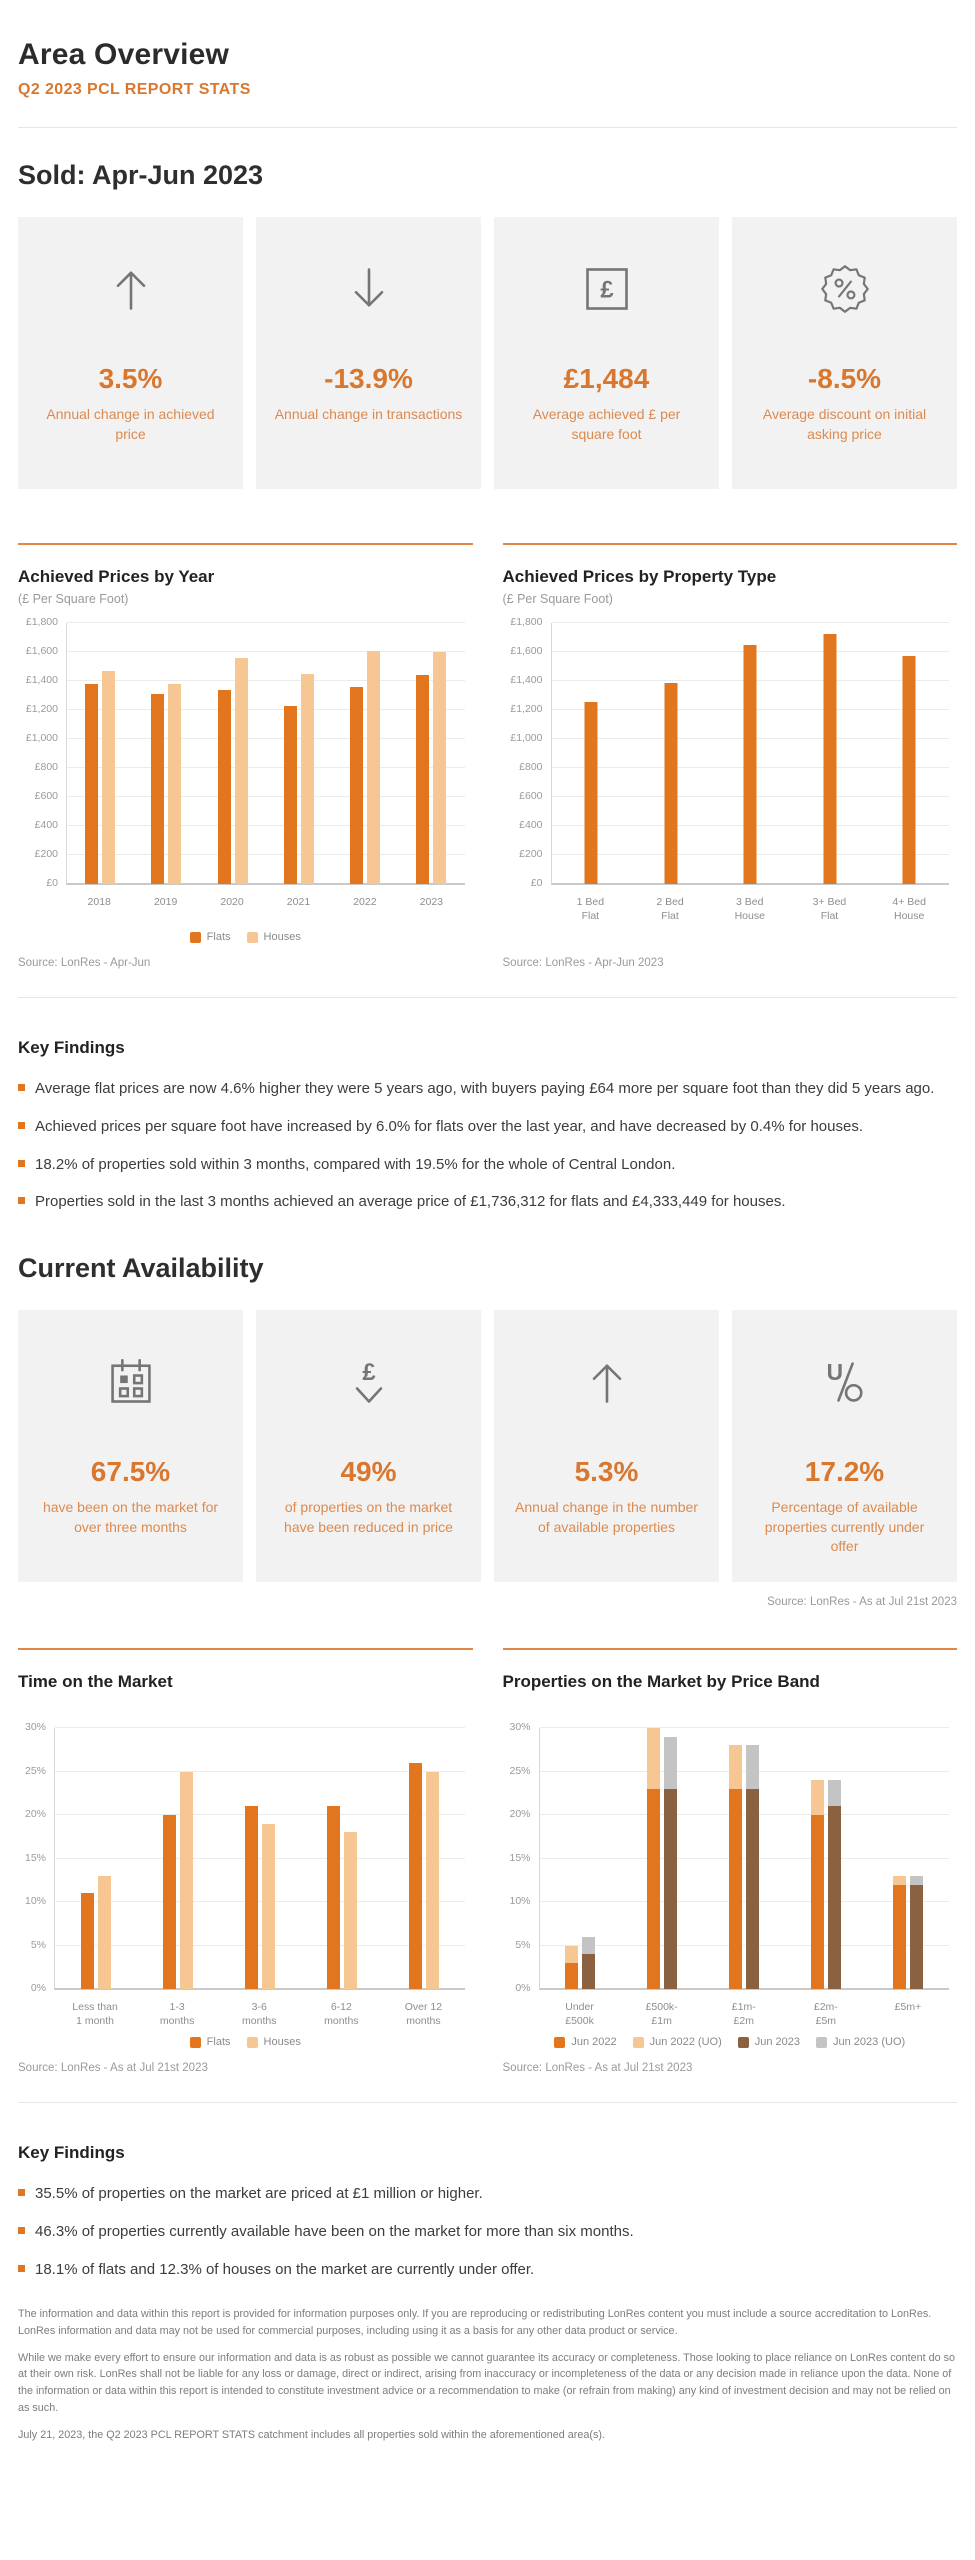 The height and width of the screenshot is (2560, 975). What do you see at coordinates (583, 963) in the screenshot?
I see `chart-source: Source: LonRes - Apr-Jun 2023` at bounding box center [583, 963].